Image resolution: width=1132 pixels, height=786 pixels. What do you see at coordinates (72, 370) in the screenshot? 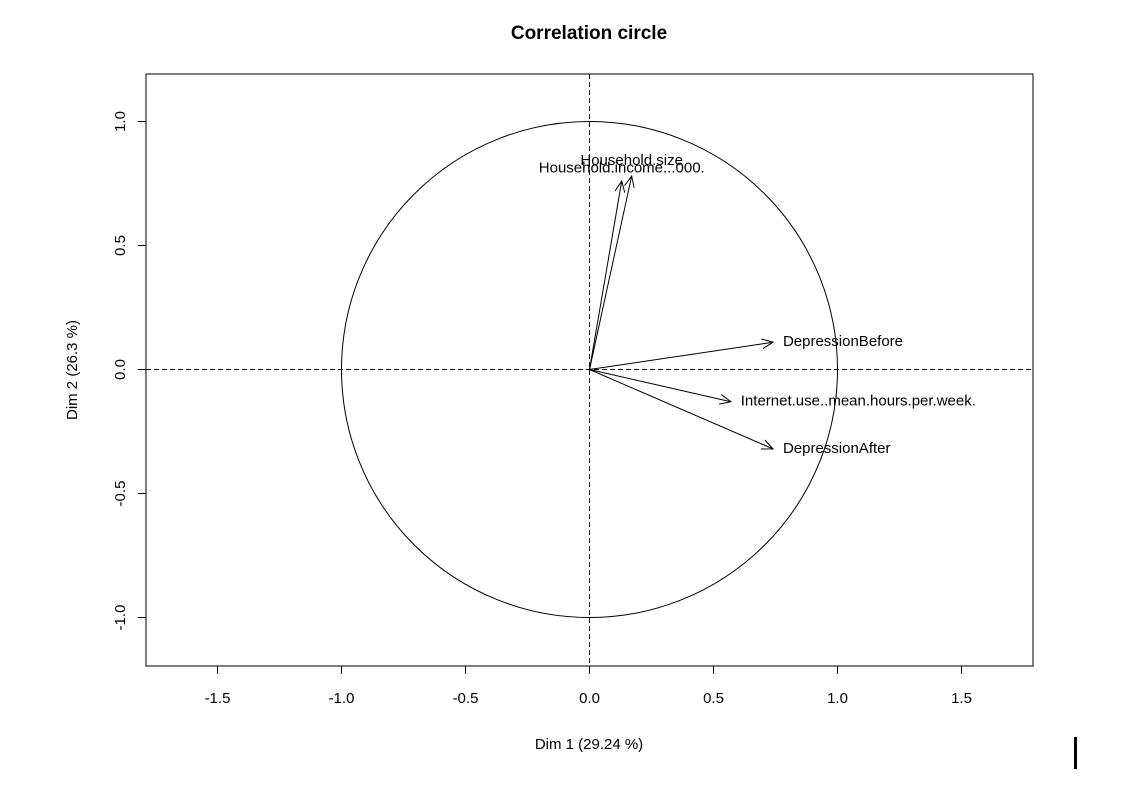
I see `y-axis-label: Dim 2 (26.3 %)` at bounding box center [72, 370].